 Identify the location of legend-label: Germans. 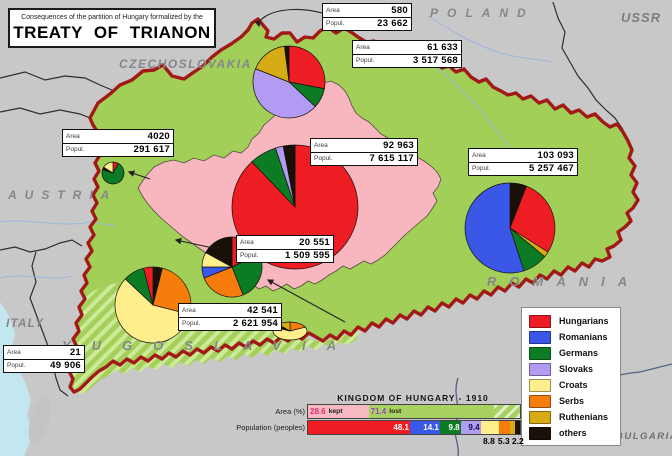
(579, 353).